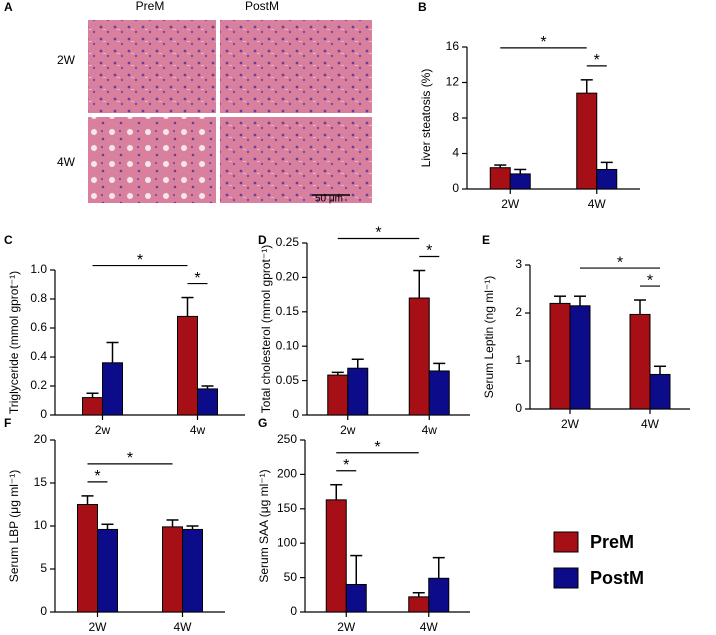  Describe the element at coordinates (426, 118) in the screenshot. I see `y-axis-label: Liver steatosis (%)` at that location.